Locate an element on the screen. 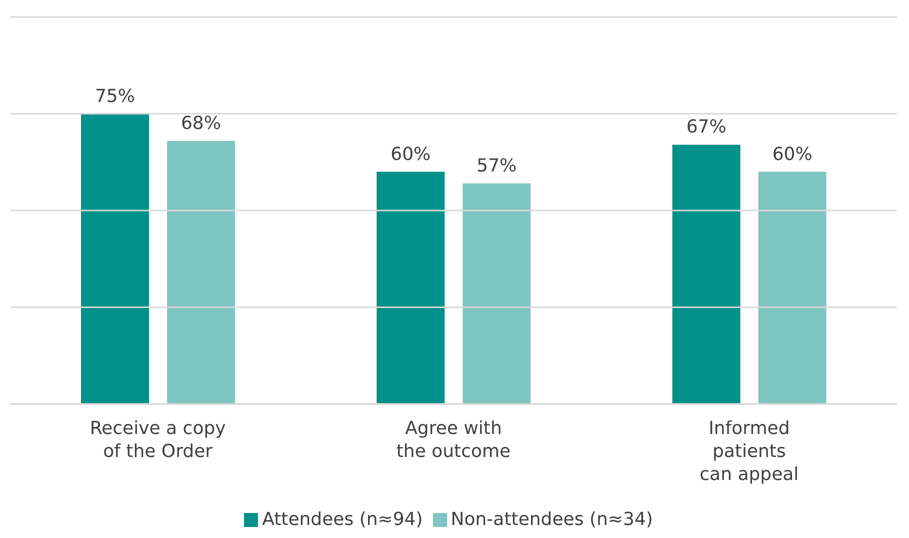 The height and width of the screenshot is (538, 909). x-tick-label: Agree with the outcome is located at coordinates (453, 440).